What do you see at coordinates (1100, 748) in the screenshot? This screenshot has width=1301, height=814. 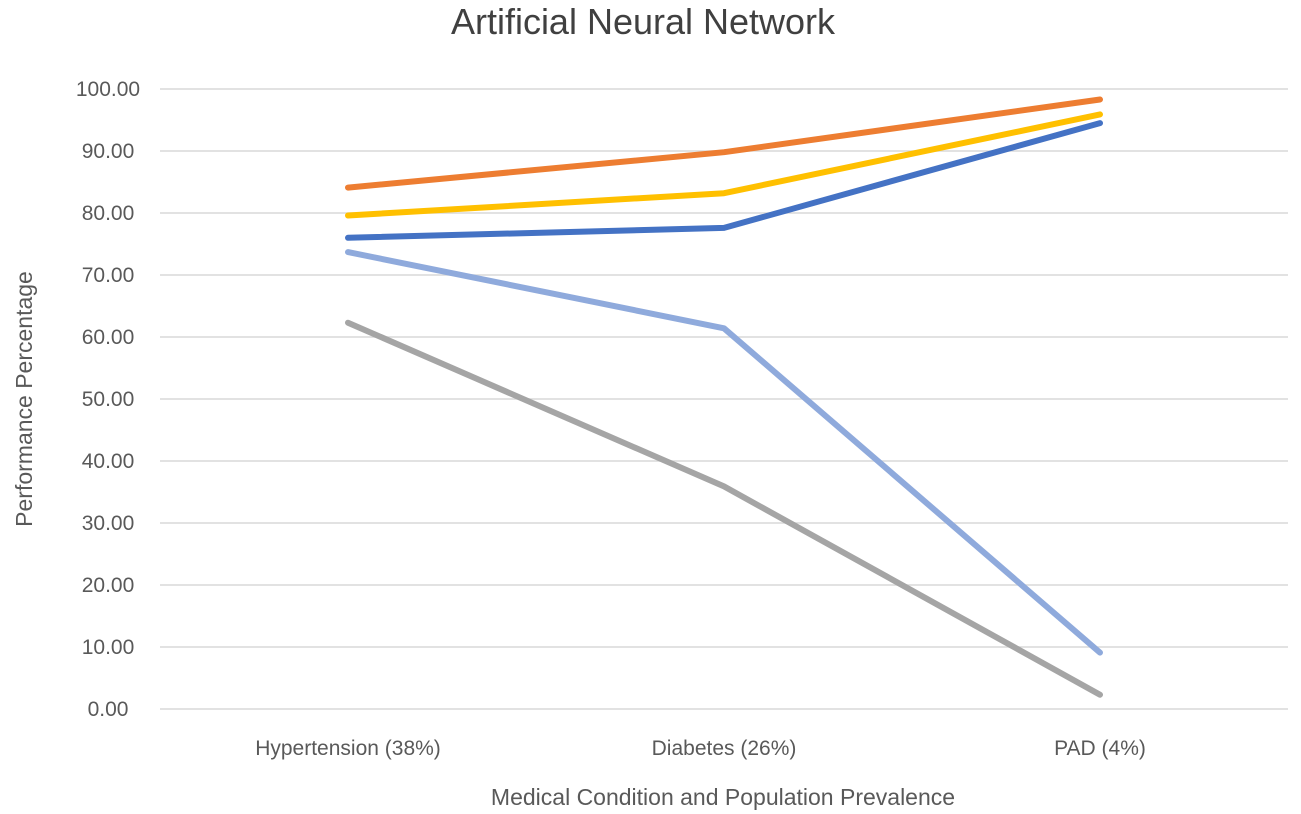 I see `x-tick-label: PAD (4%)` at bounding box center [1100, 748].